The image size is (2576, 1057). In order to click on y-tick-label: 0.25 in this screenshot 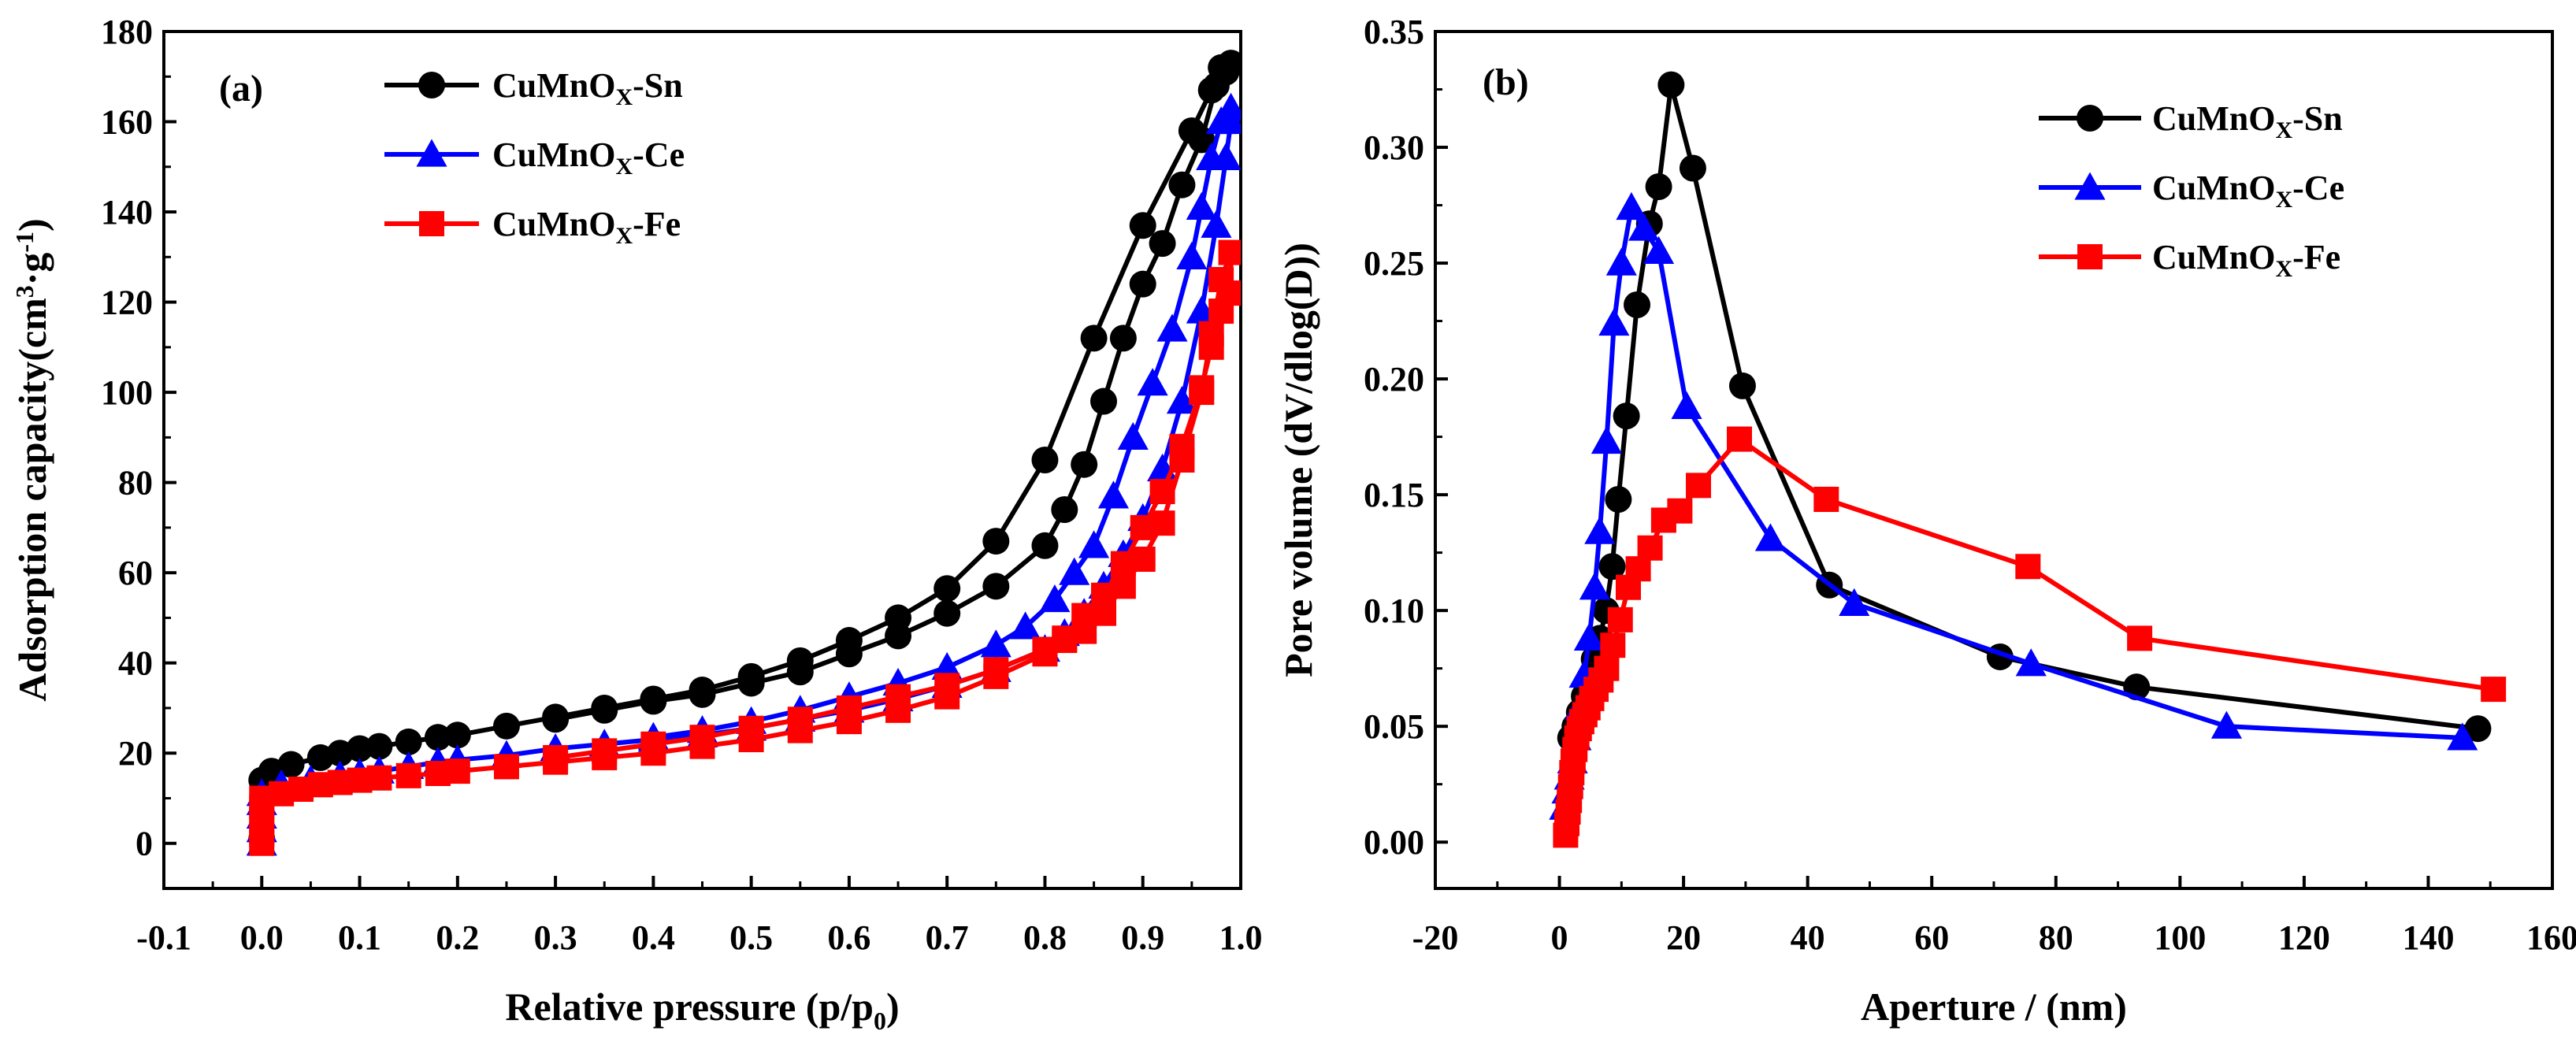, I will do `click(1394, 263)`.